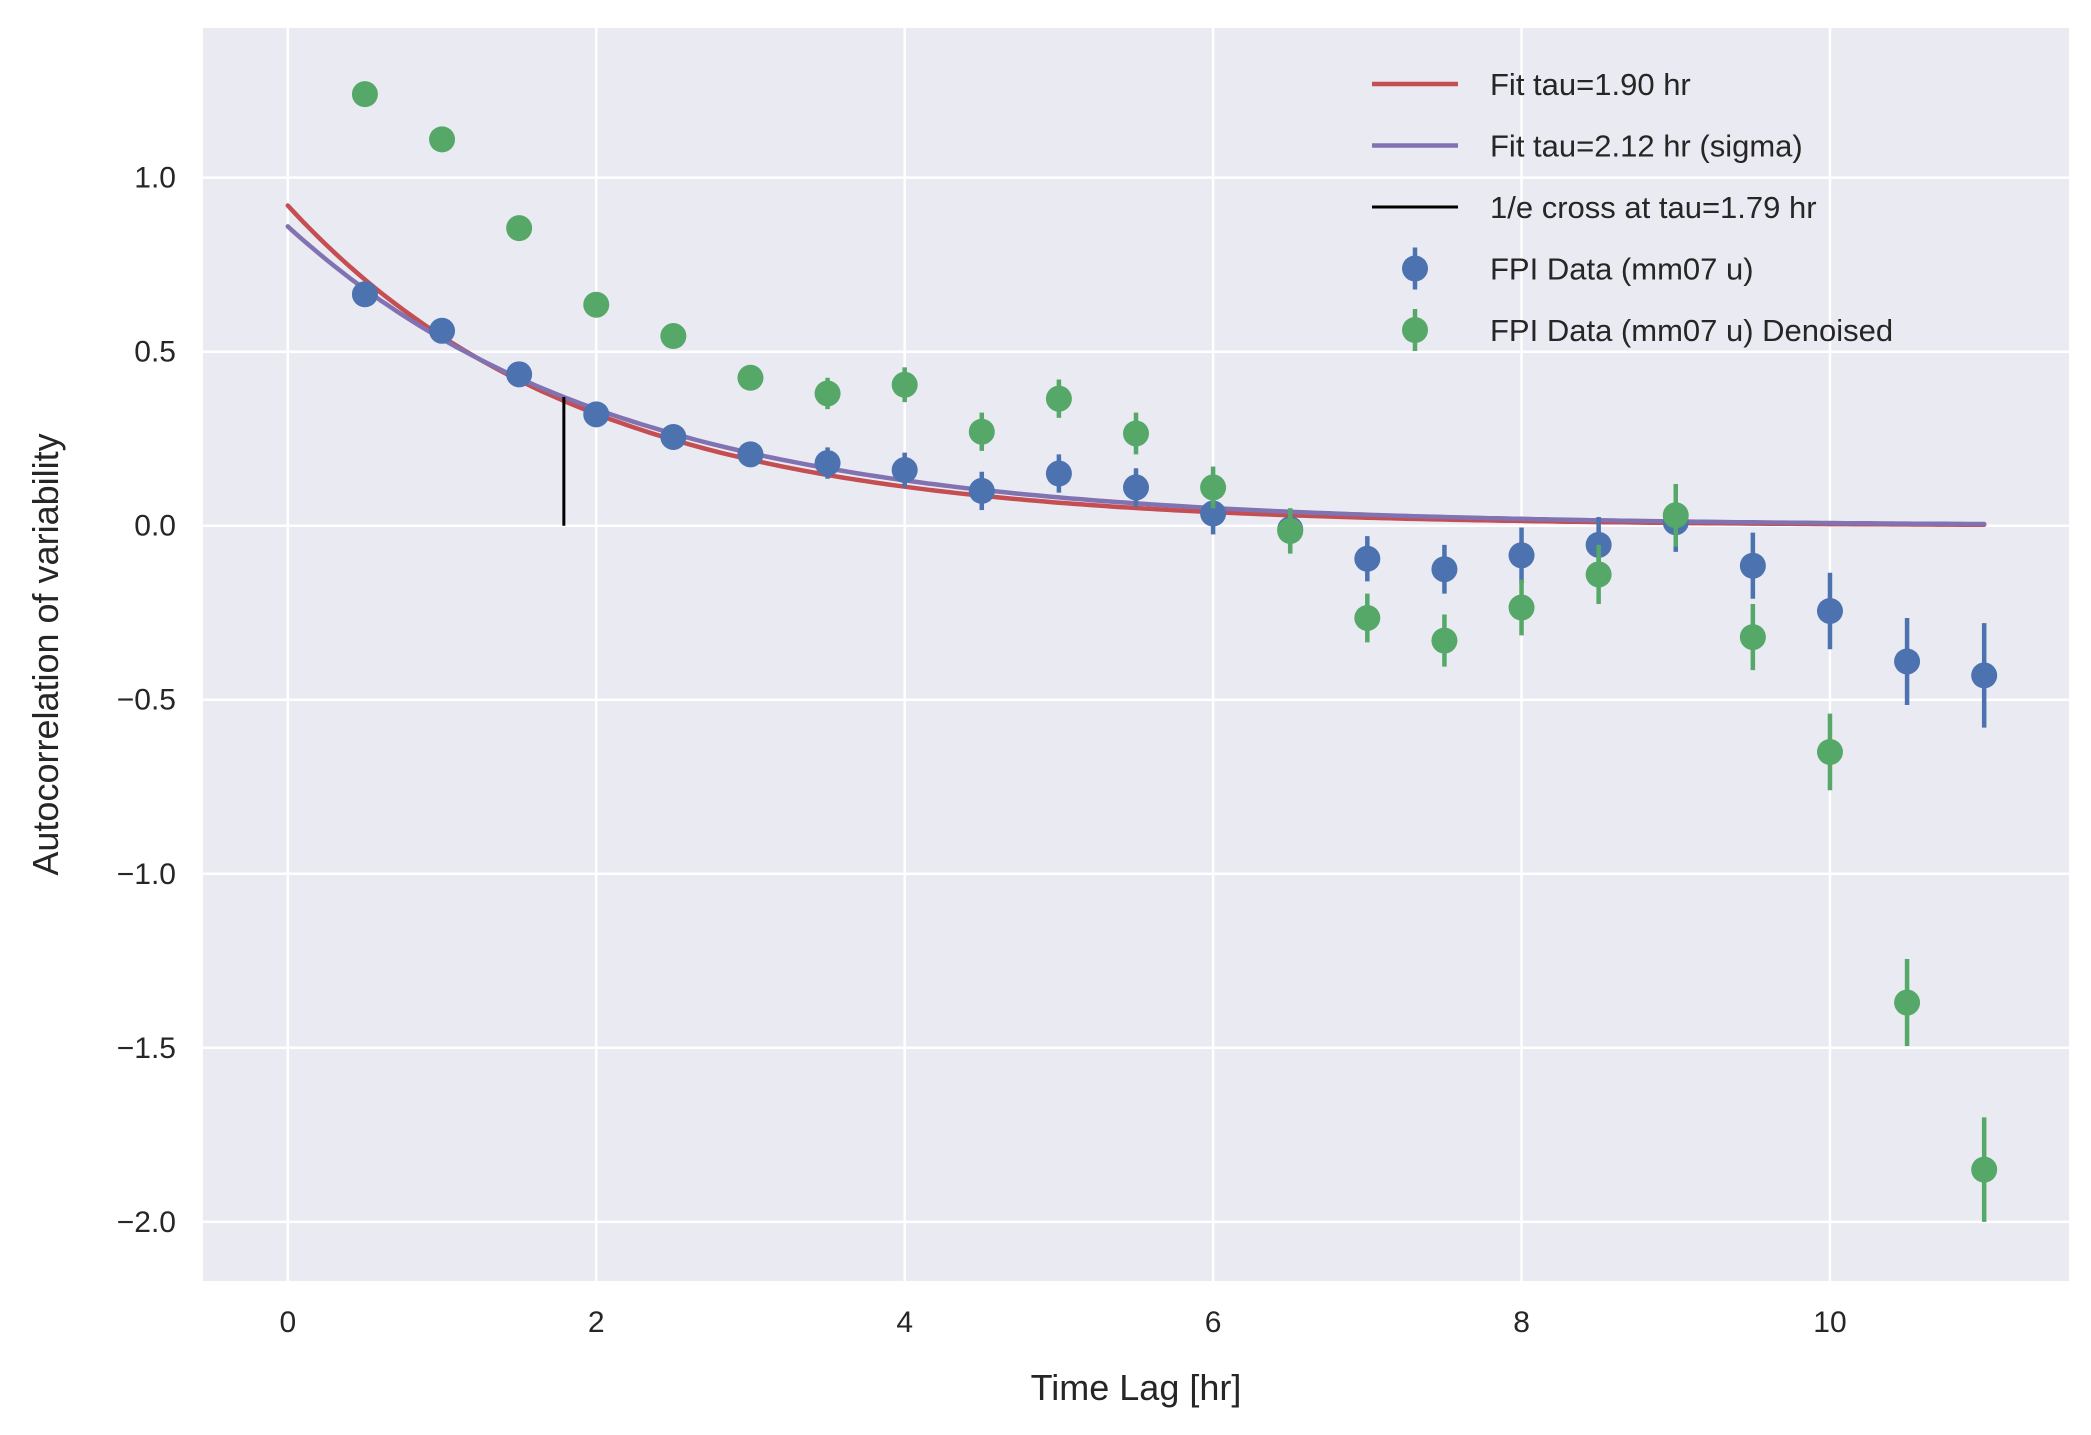 This screenshot has height=1435, width=2091. What do you see at coordinates (1062, 1322) in the screenshot?
I see `x-tick-labels: 0 2 4 6 8 10` at bounding box center [1062, 1322].